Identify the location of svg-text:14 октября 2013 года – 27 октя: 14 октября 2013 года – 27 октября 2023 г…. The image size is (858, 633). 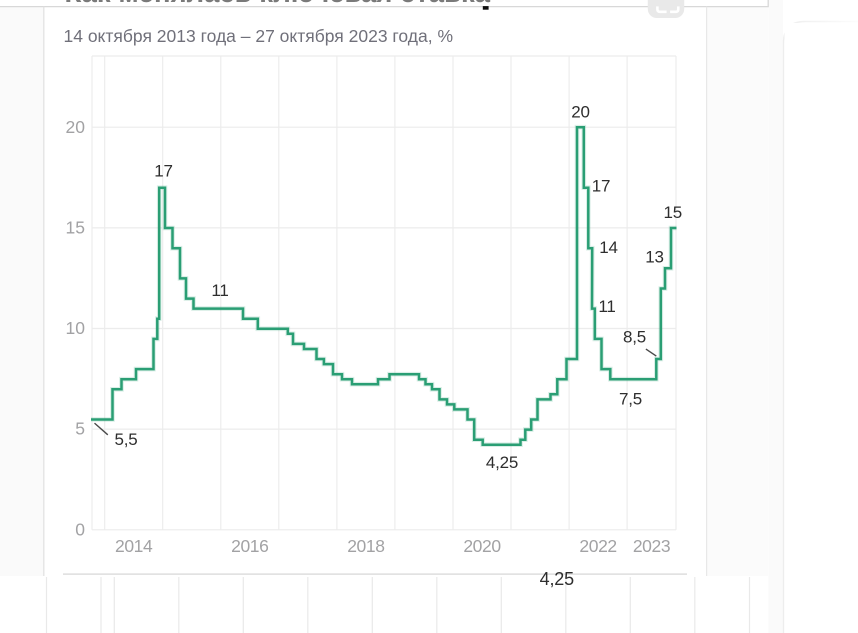
(259, 36).